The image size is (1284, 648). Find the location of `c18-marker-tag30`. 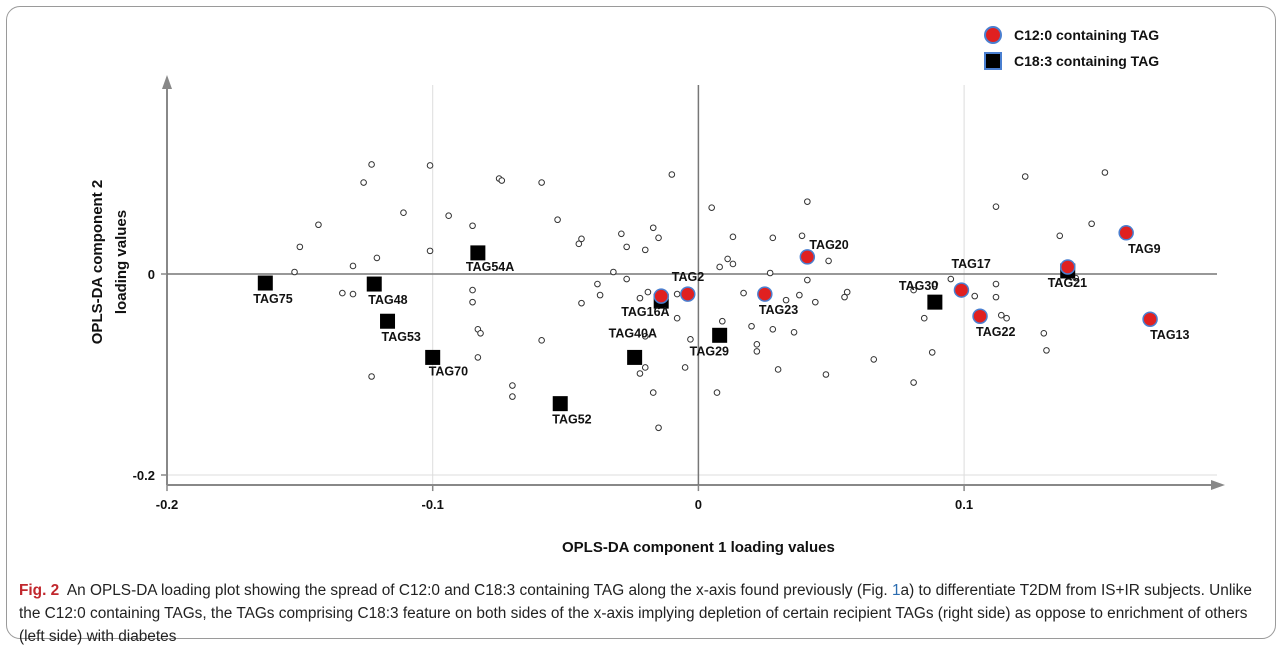

c18-marker-tag30 is located at coordinates (935, 302).